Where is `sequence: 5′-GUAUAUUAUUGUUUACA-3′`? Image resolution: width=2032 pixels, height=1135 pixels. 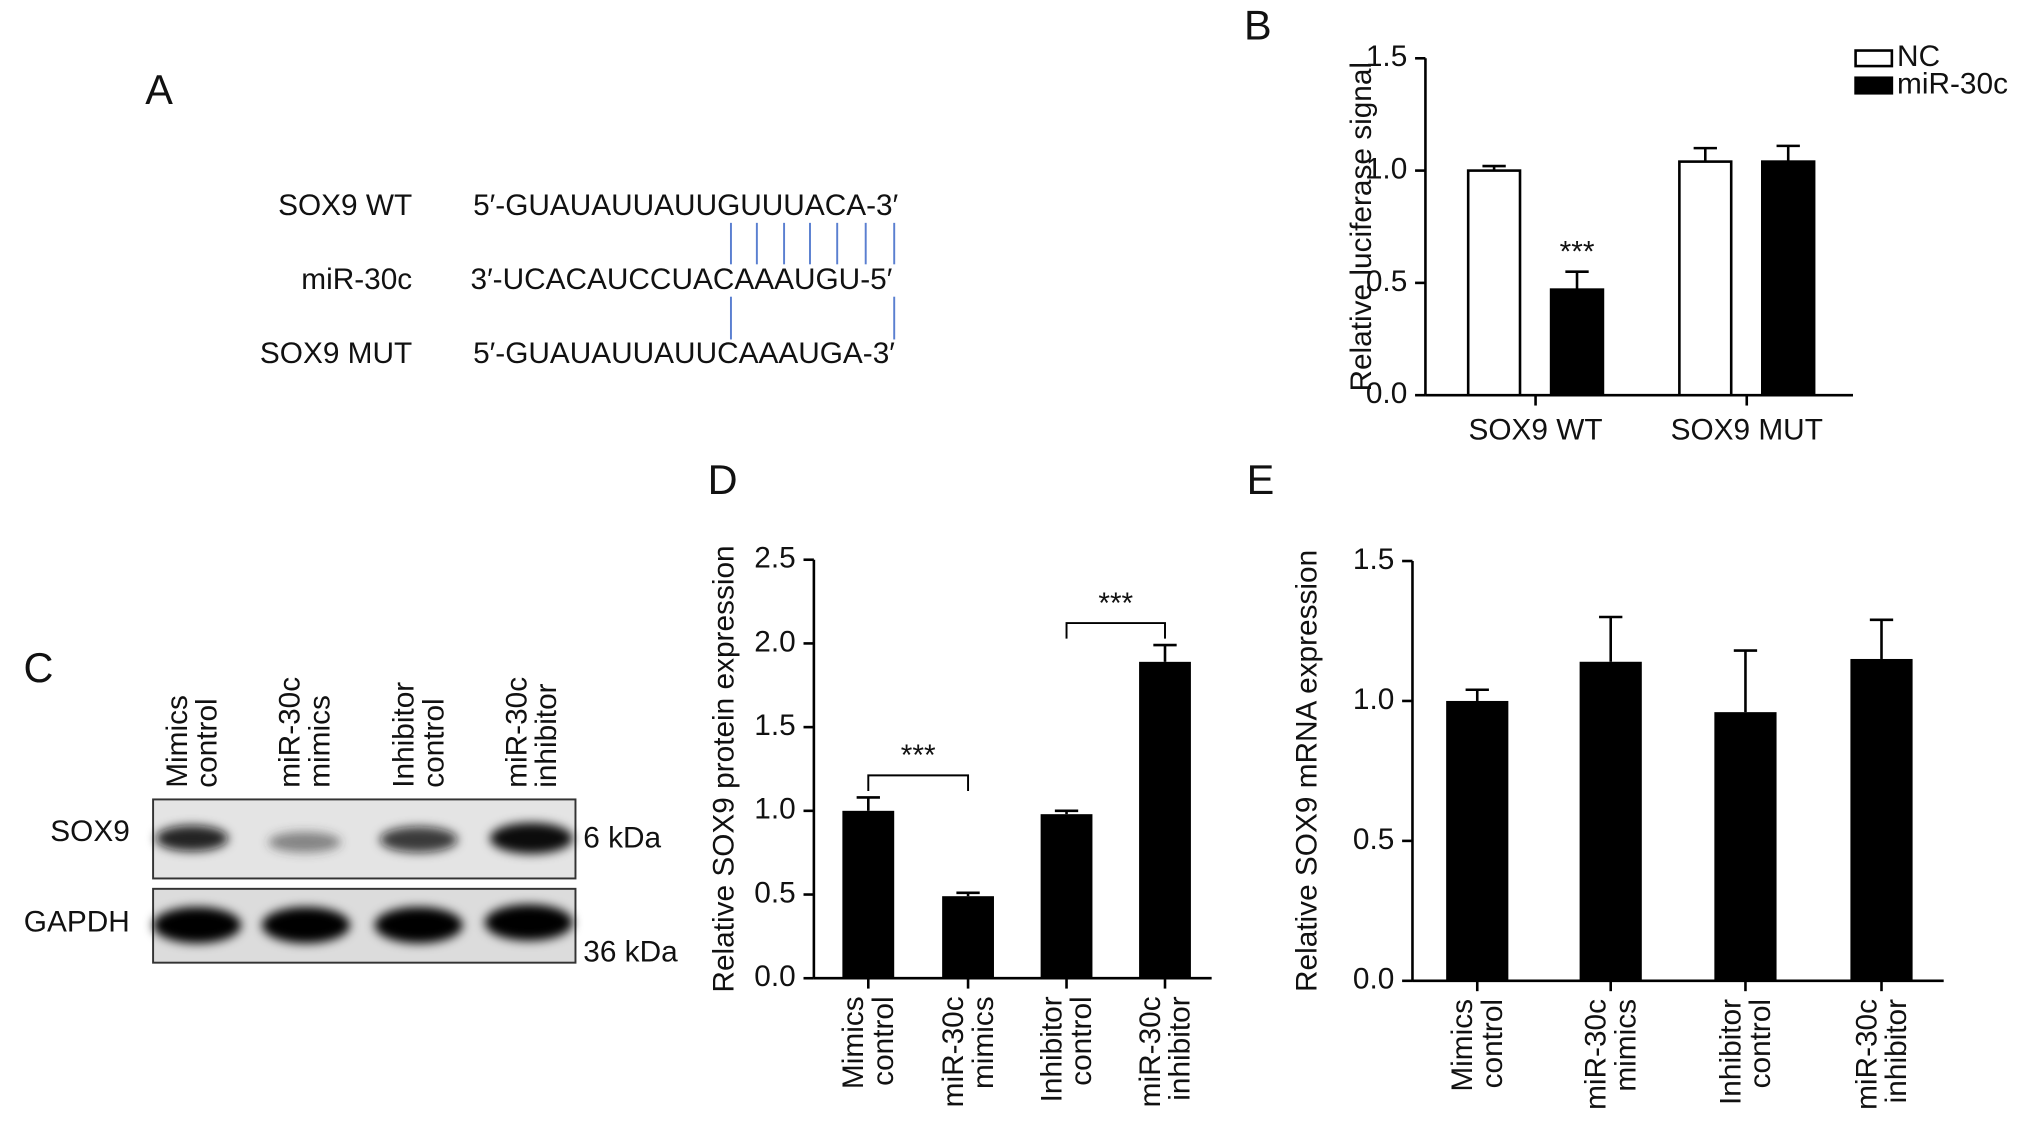 sequence: 5′-GUAUAUUAUUGUUUACA-3′ is located at coordinates (685, 205).